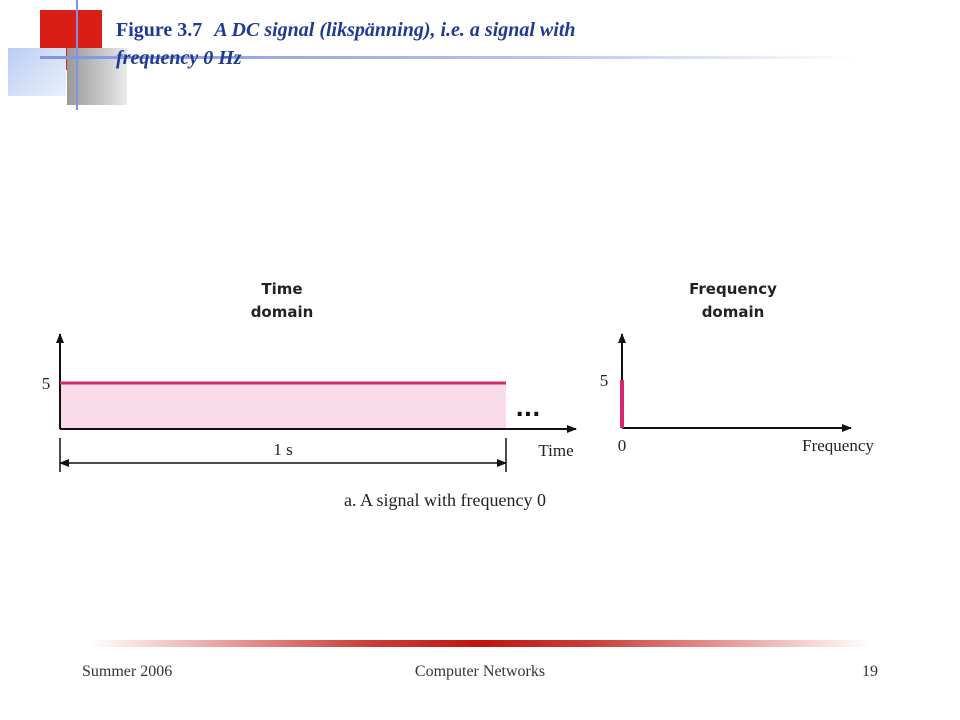 Image resolution: width=960 pixels, height=720 pixels. Describe the element at coordinates (46, 383) in the screenshot. I see `time-domain-y-tick-label: 5` at that location.